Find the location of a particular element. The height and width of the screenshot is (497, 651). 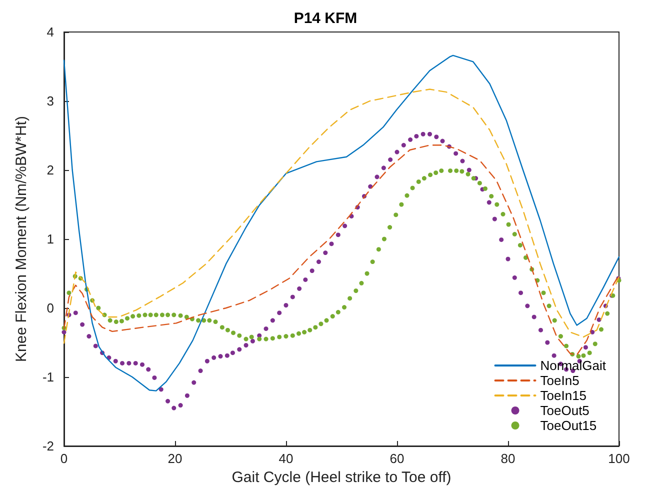

x-tick-label: 100 is located at coordinates (619, 458).